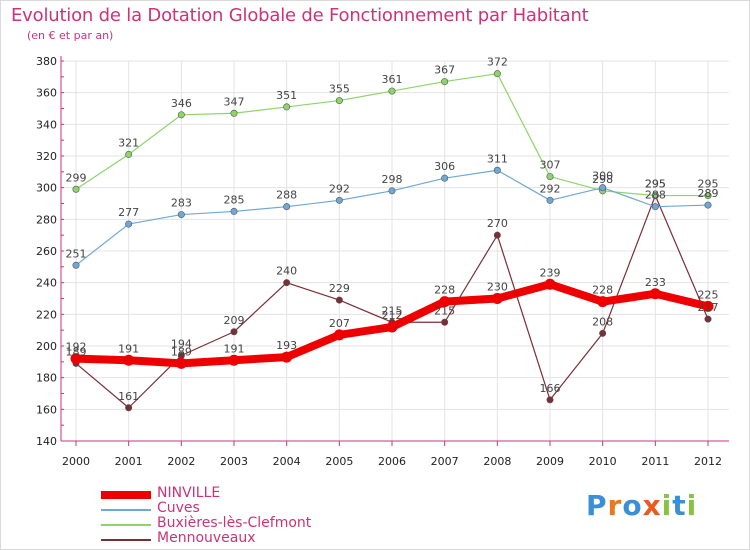  I want to click on x-tick-label: 2012, so click(708, 461).